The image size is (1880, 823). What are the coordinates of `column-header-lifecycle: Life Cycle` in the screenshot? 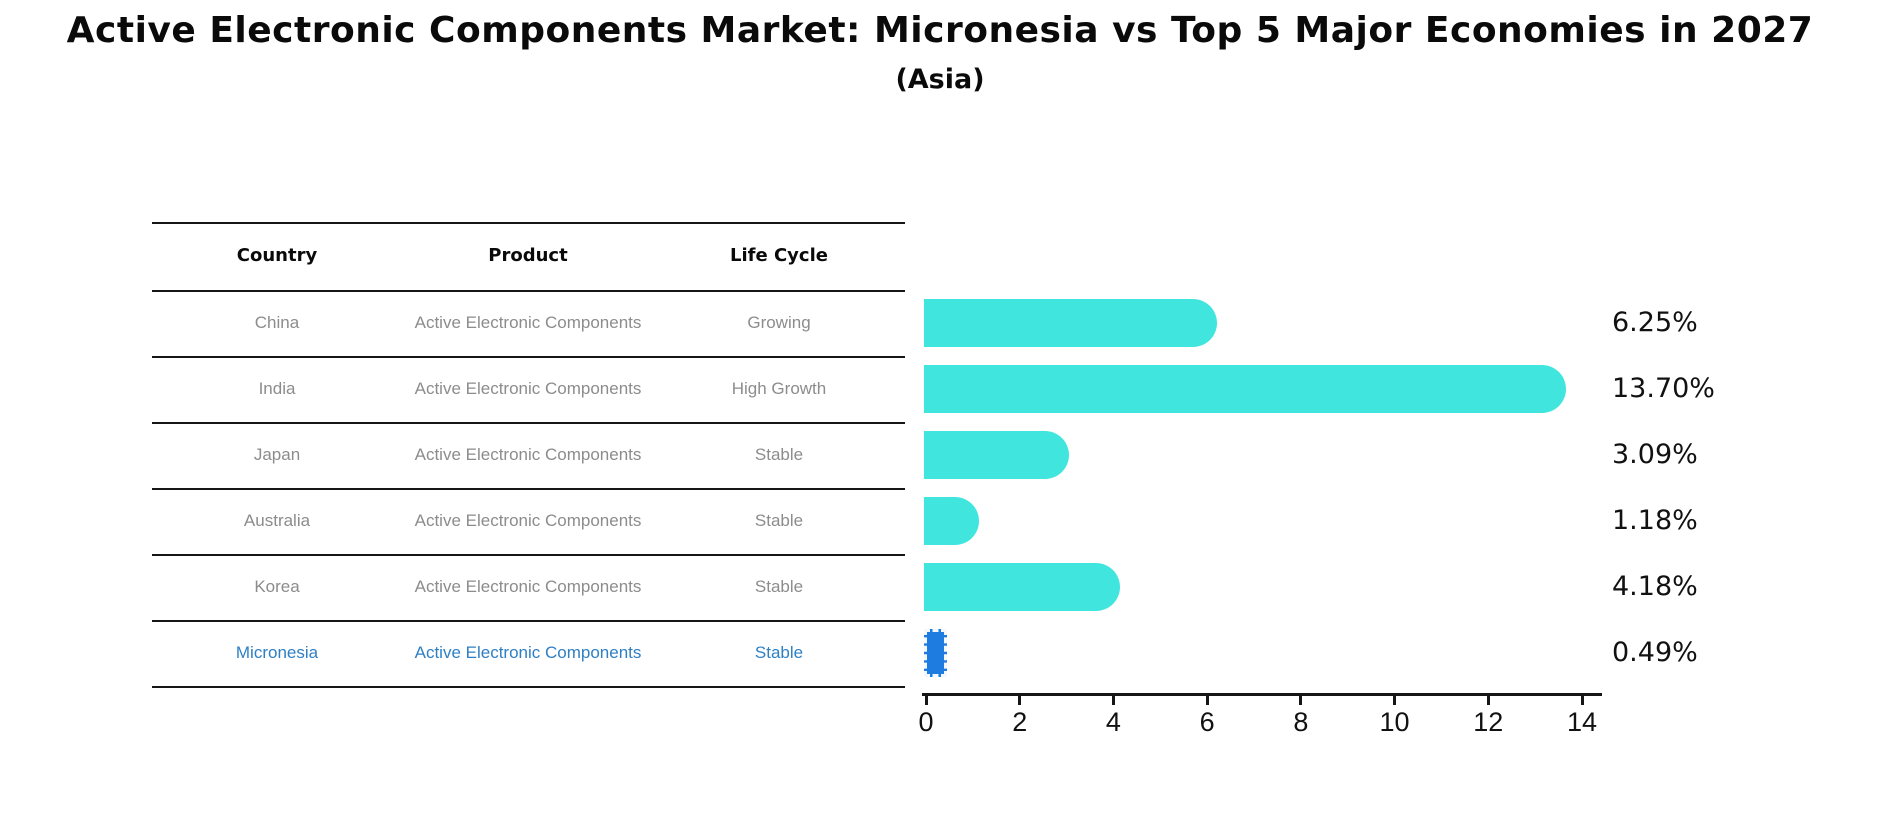 It's located at (779, 255).